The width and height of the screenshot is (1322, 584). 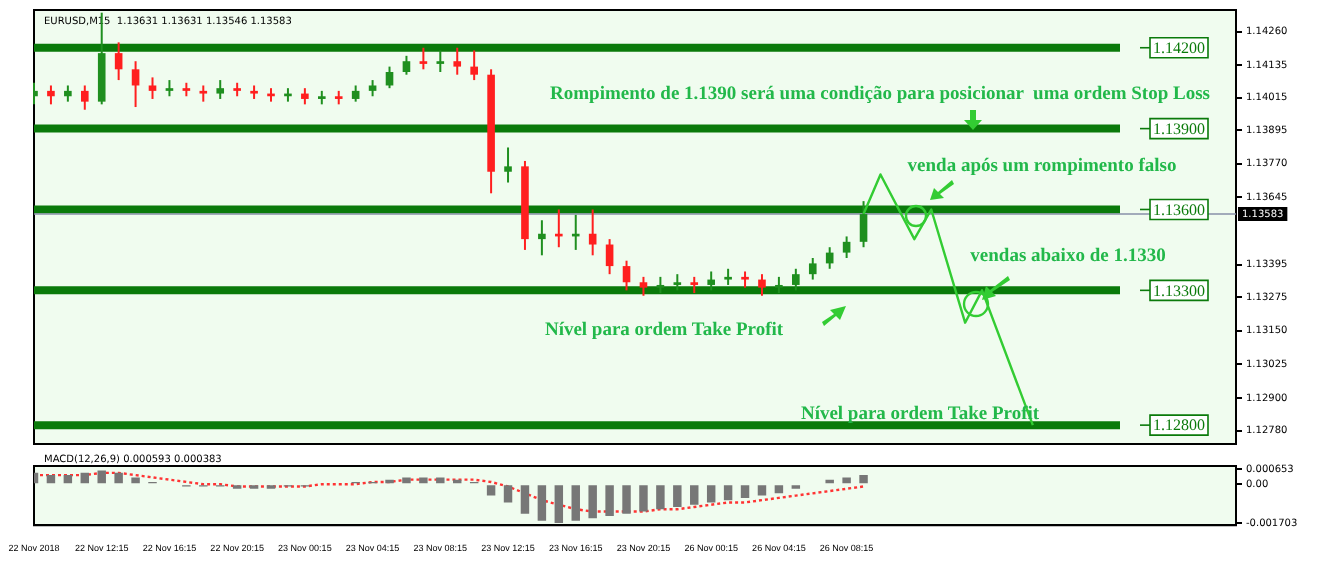 I want to click on ref-line-label: 1.13900, so click(x=1179, y=128).